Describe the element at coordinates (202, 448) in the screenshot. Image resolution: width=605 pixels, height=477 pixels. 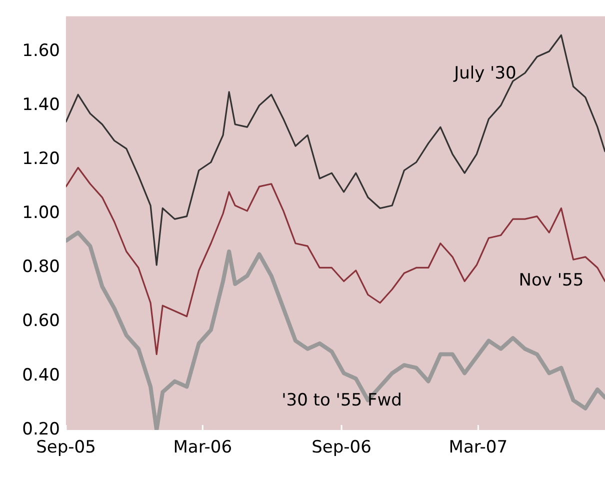
I see `x-tick-label: Mar-06` at that location.